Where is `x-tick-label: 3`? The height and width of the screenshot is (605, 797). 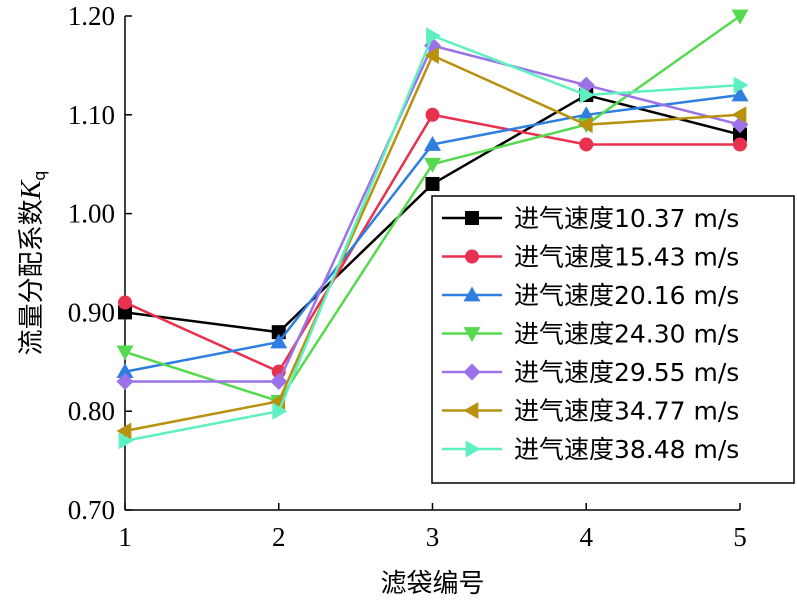 x-tick-label: 3 is located at coordinates (433, 537).